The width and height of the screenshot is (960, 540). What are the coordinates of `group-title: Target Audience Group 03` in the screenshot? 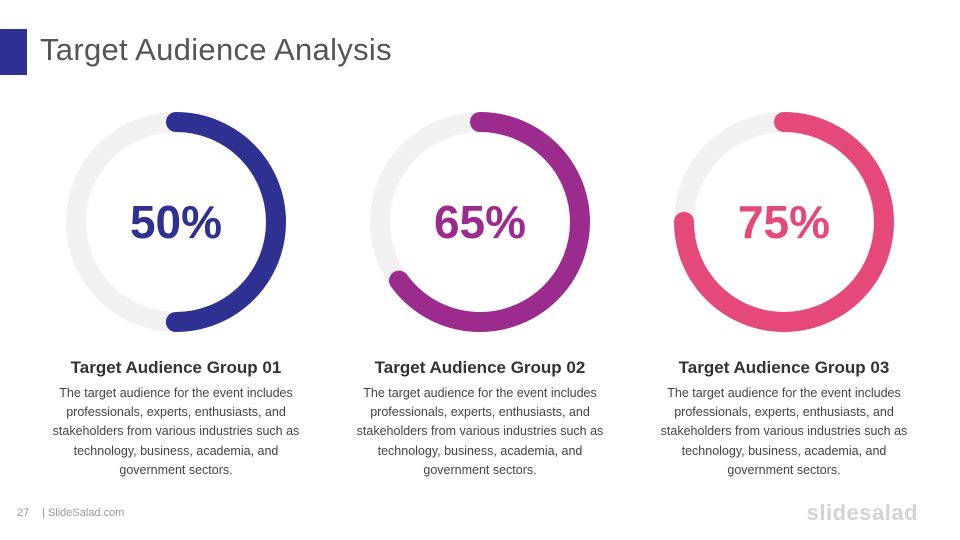 It's located at (784, 367).